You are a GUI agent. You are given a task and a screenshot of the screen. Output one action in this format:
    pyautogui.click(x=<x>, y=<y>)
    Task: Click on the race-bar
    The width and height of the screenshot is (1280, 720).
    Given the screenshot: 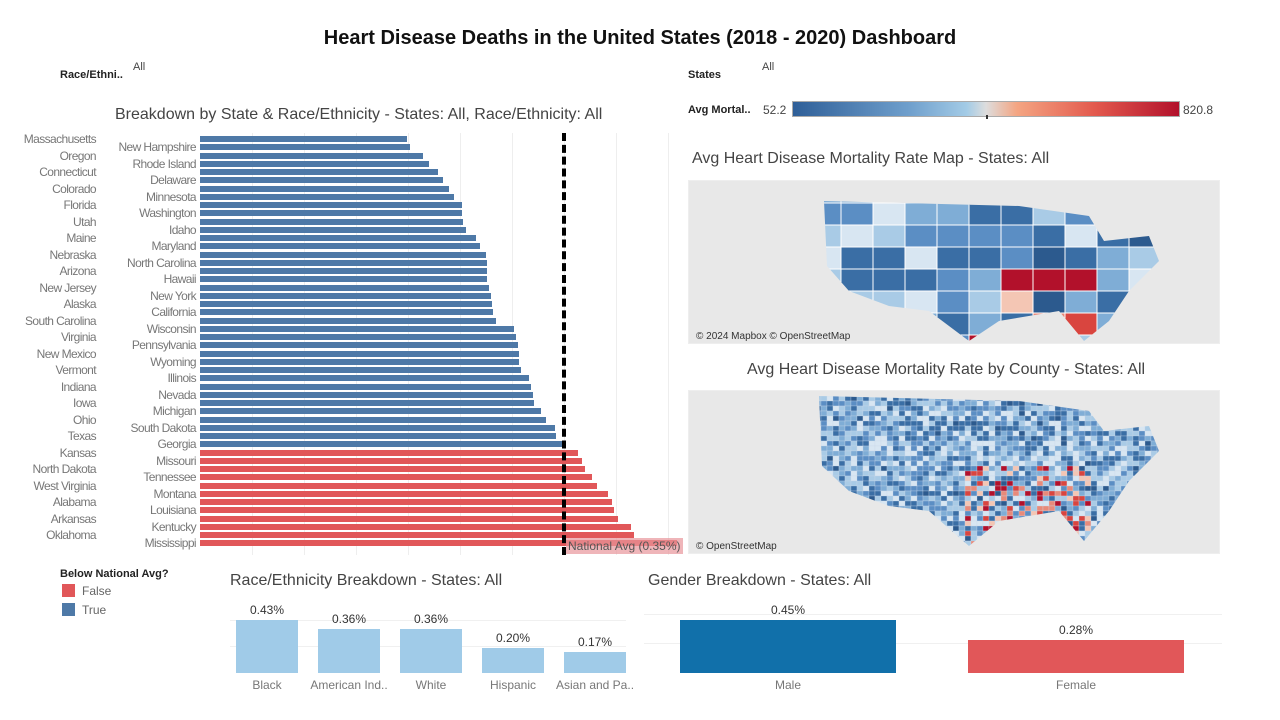 What is the action you would take?
    pyautogui.click(x=595, y=662)
    